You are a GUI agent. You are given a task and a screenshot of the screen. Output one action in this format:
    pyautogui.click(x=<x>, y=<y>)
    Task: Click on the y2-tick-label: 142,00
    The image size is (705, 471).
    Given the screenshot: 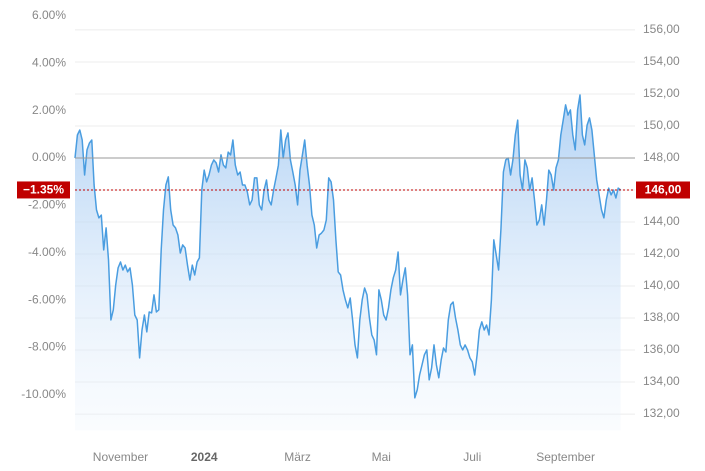 What is the action you would take?
    pyautogui.click(x=661, y=253)
    